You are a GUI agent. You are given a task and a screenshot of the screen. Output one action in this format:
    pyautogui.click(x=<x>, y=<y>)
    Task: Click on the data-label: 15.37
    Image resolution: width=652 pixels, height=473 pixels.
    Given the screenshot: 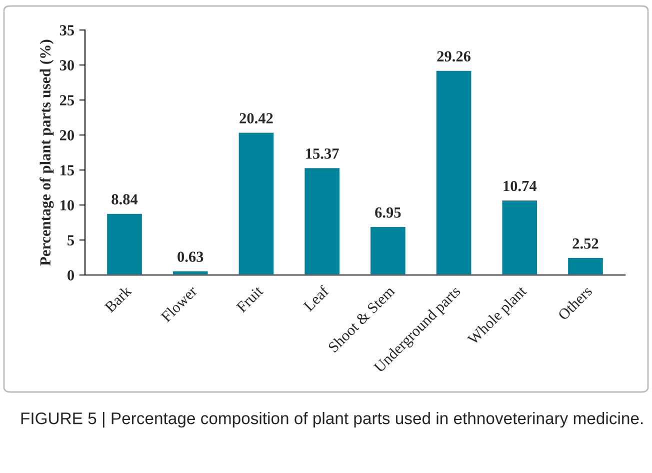 What is the action you would take?
    pyautogui.click(x=322, y=153)
    